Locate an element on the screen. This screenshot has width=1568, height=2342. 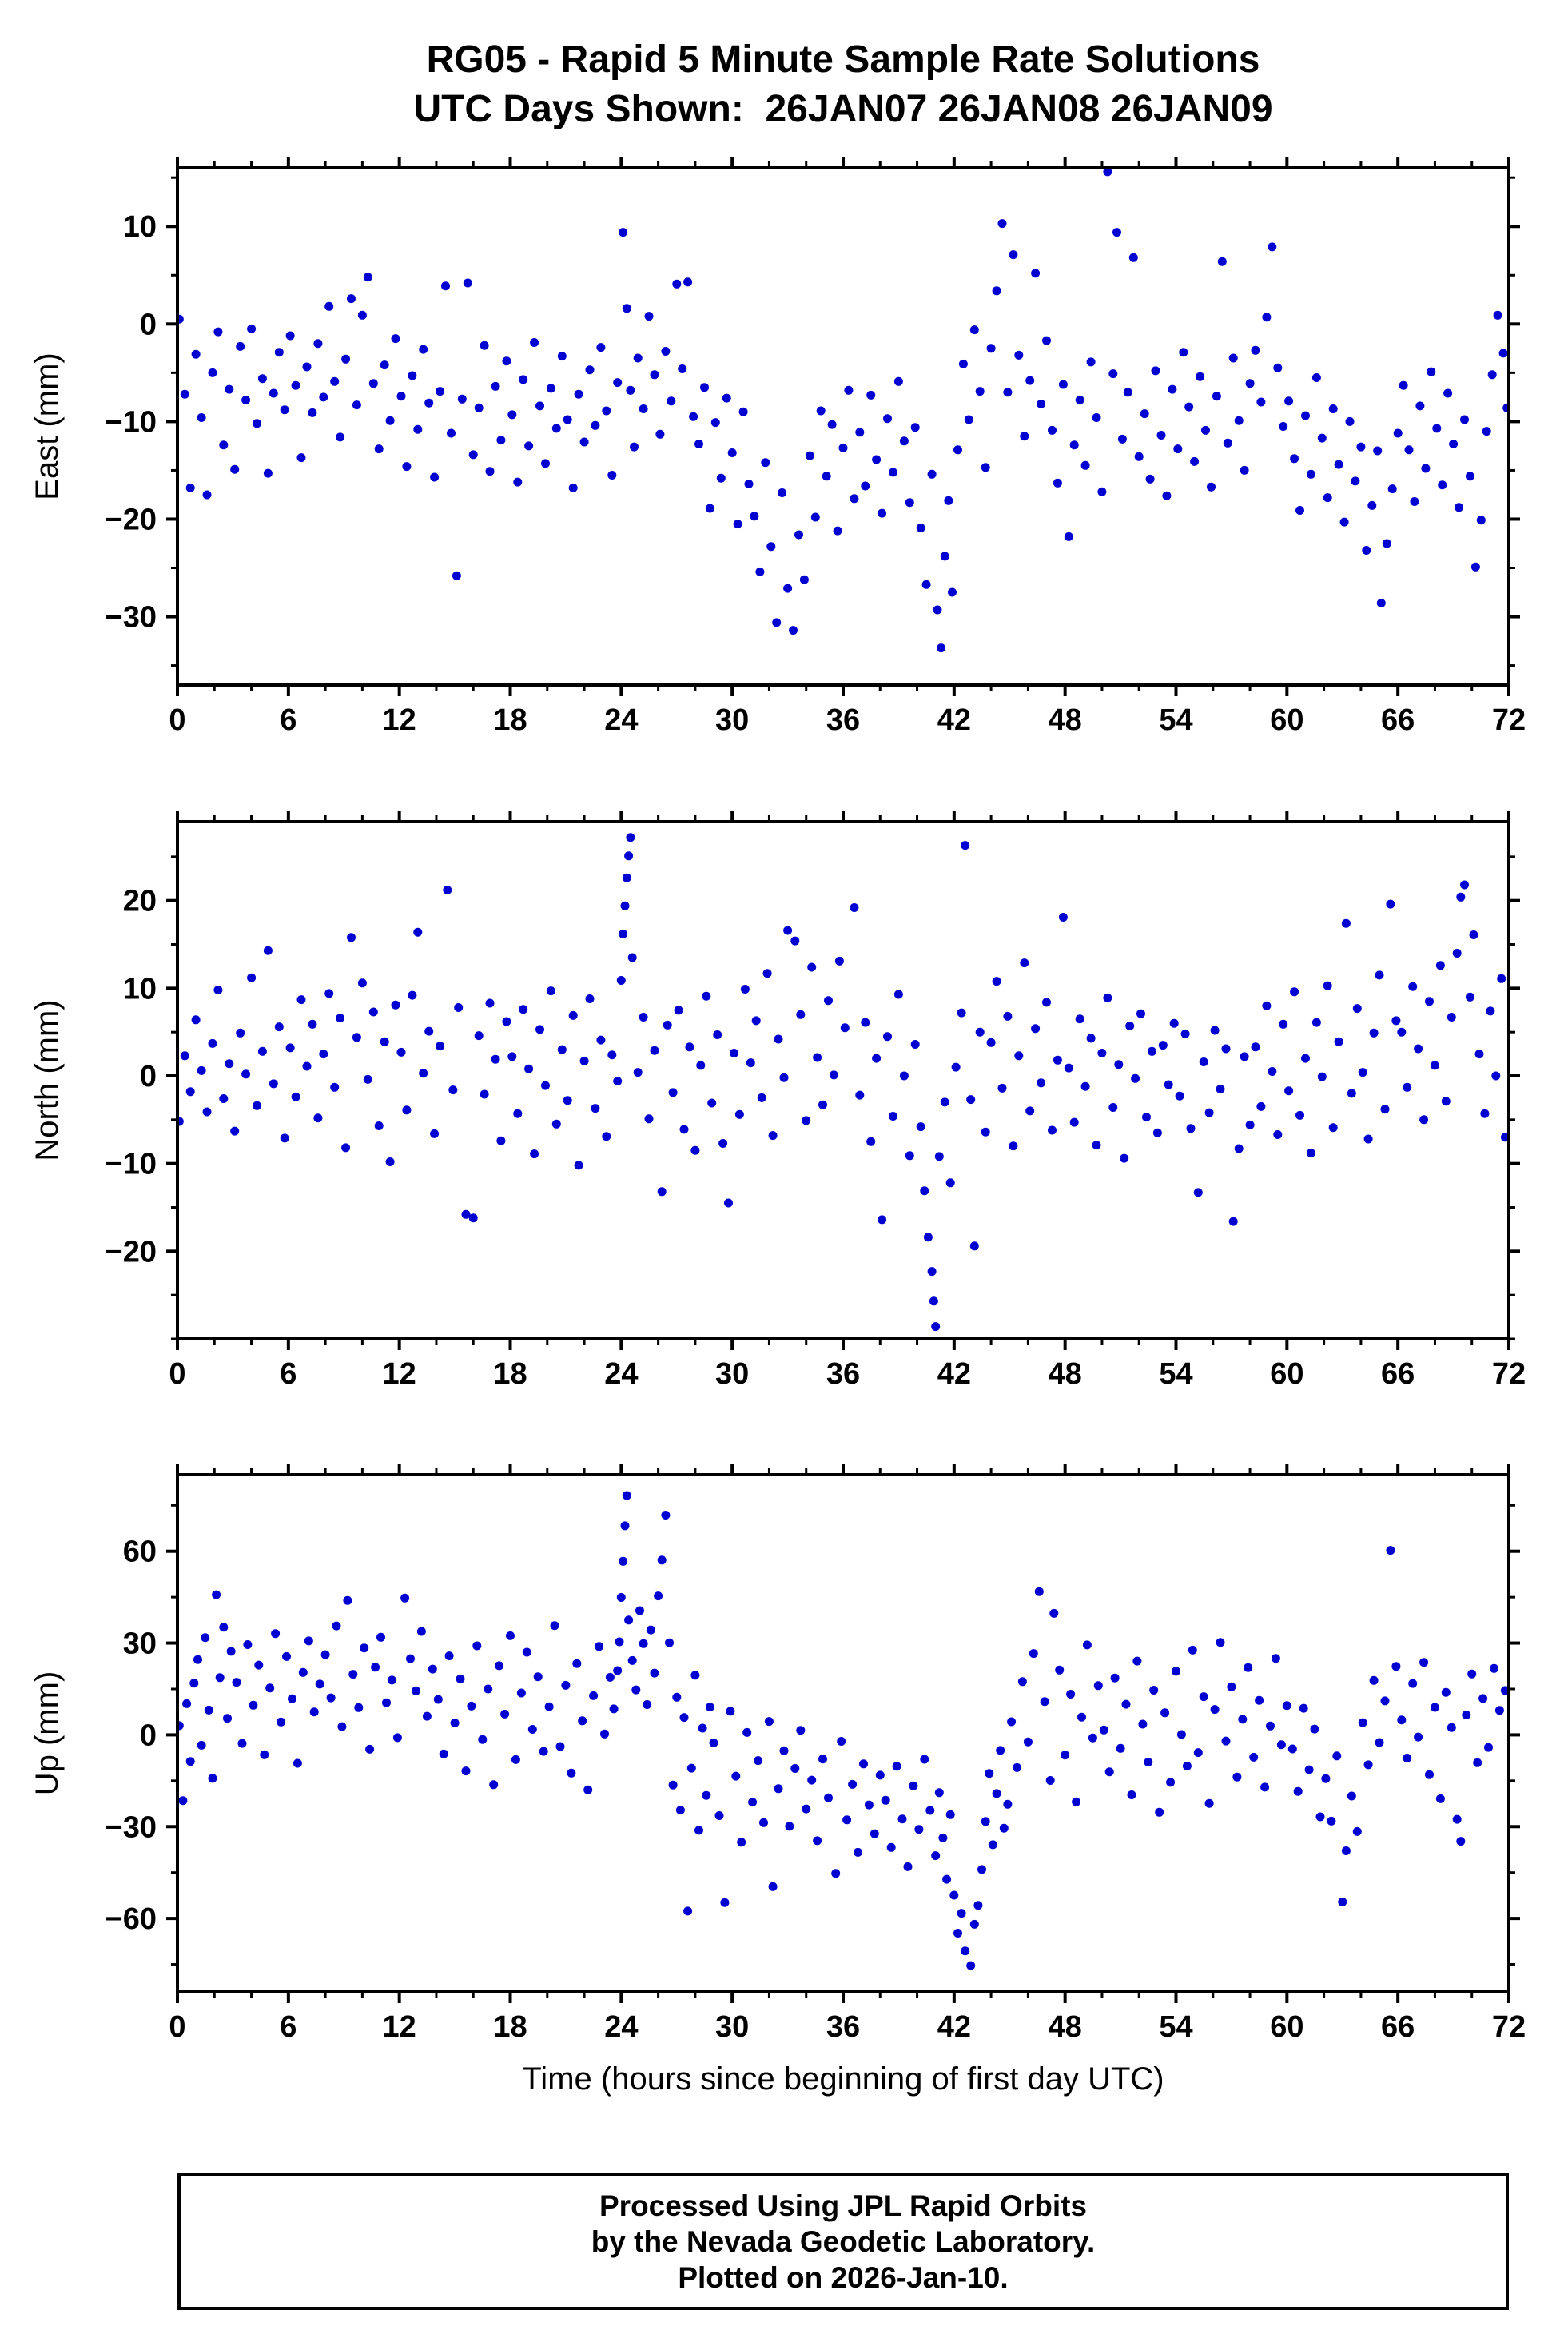
x-tick-label: 12 is located at coordinates (399, 720).